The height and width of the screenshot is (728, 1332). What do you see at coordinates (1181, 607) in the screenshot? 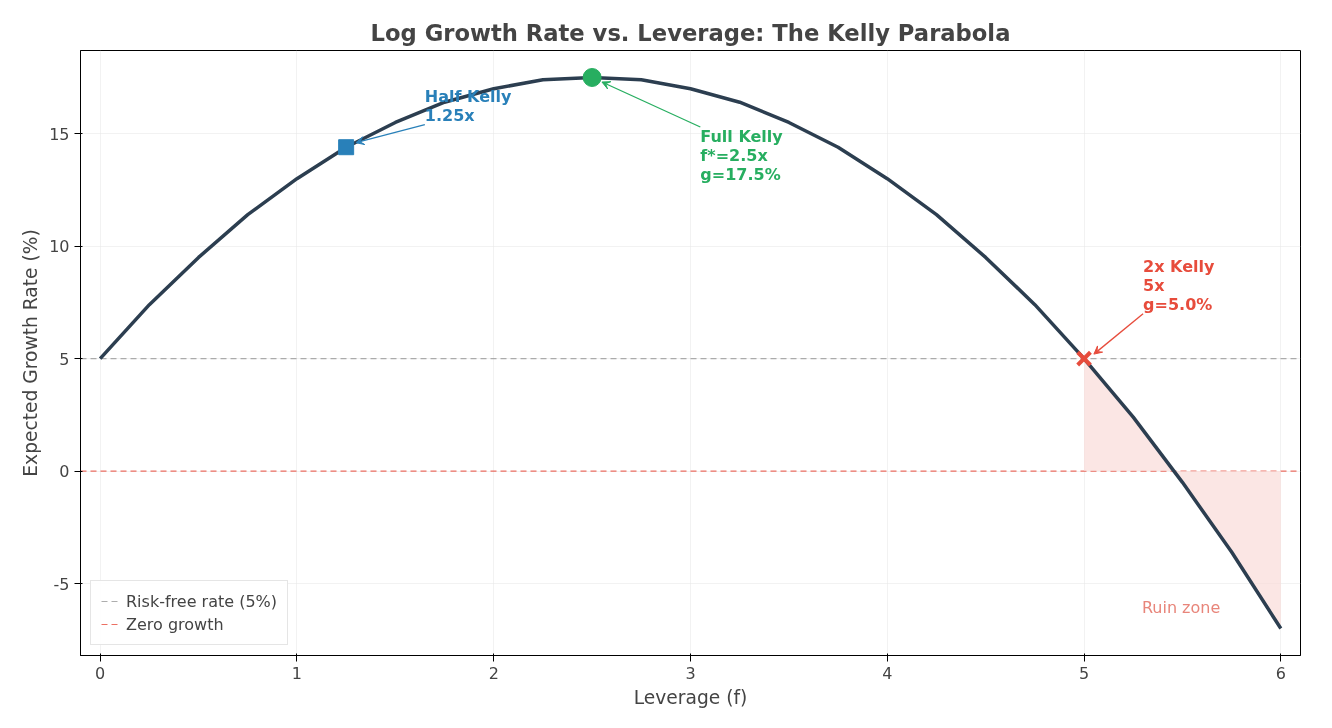
I see `annotation: Ruin zone` at bounding box center [1181, 607].